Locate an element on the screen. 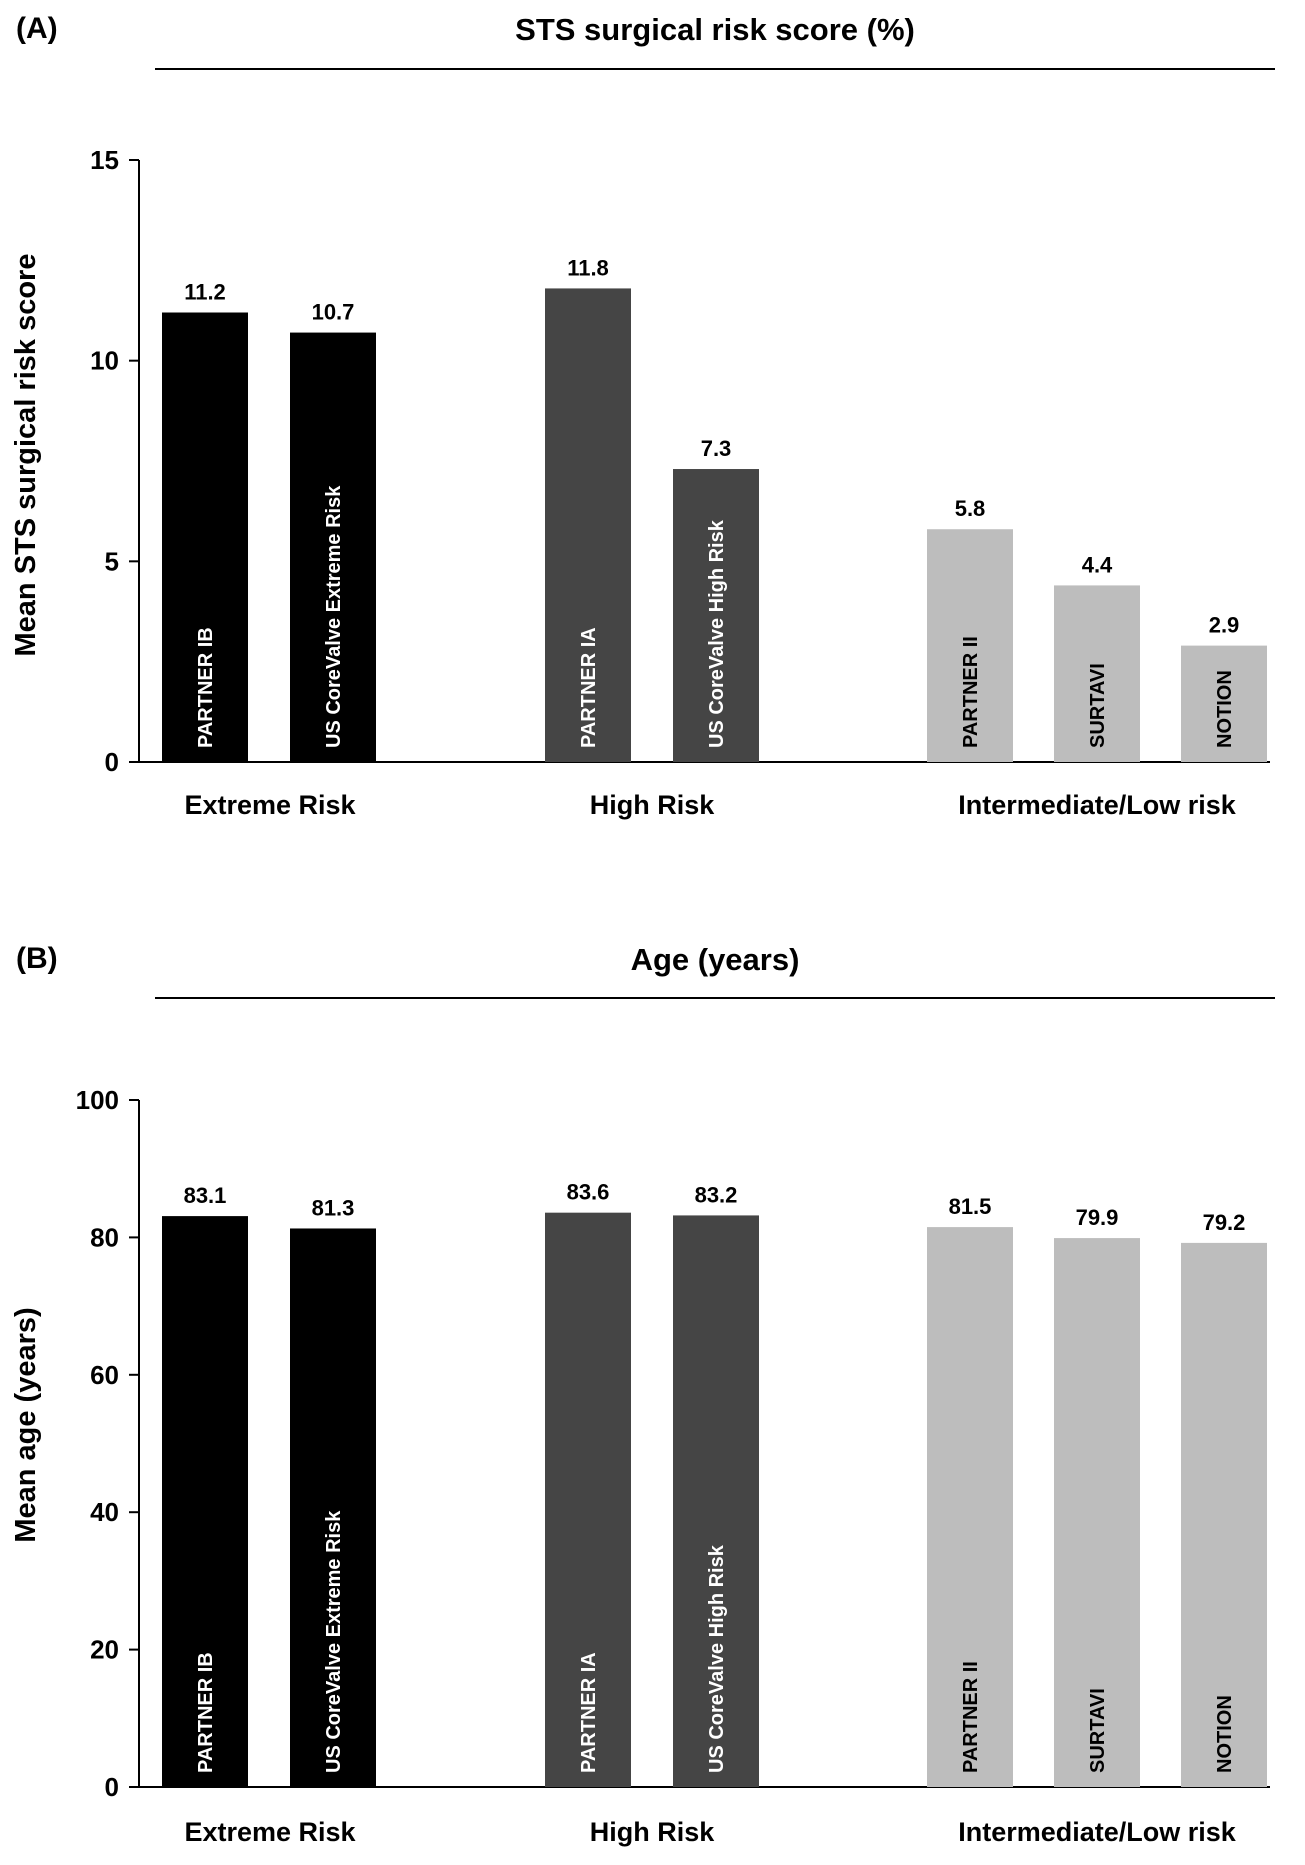 This screenshot has width=1305, height=1865. bar-value-label: 7.3 is located at coordinates (716, 448).